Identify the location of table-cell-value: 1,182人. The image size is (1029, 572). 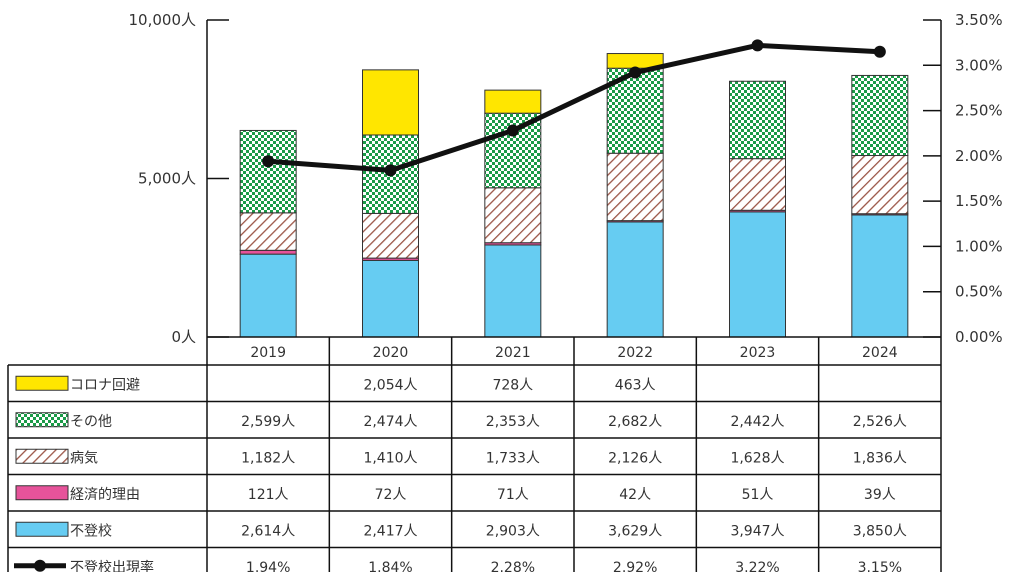
(268, 458).